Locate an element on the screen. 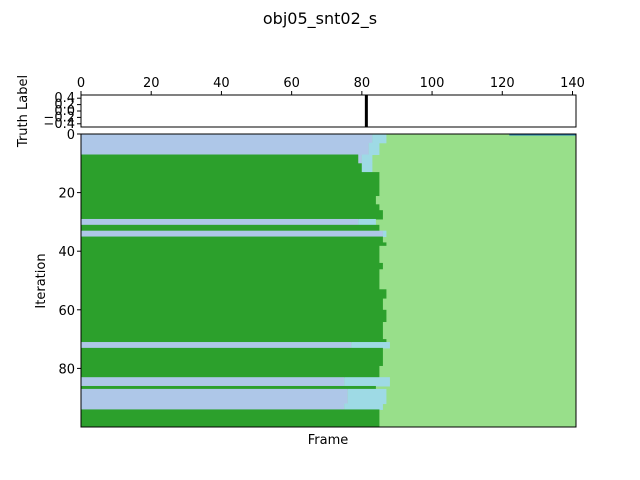 Image resolution: width=640 pixels, height=480 pixels. top-y-tick-label: −0.4 is located at coordinates (59, 124).